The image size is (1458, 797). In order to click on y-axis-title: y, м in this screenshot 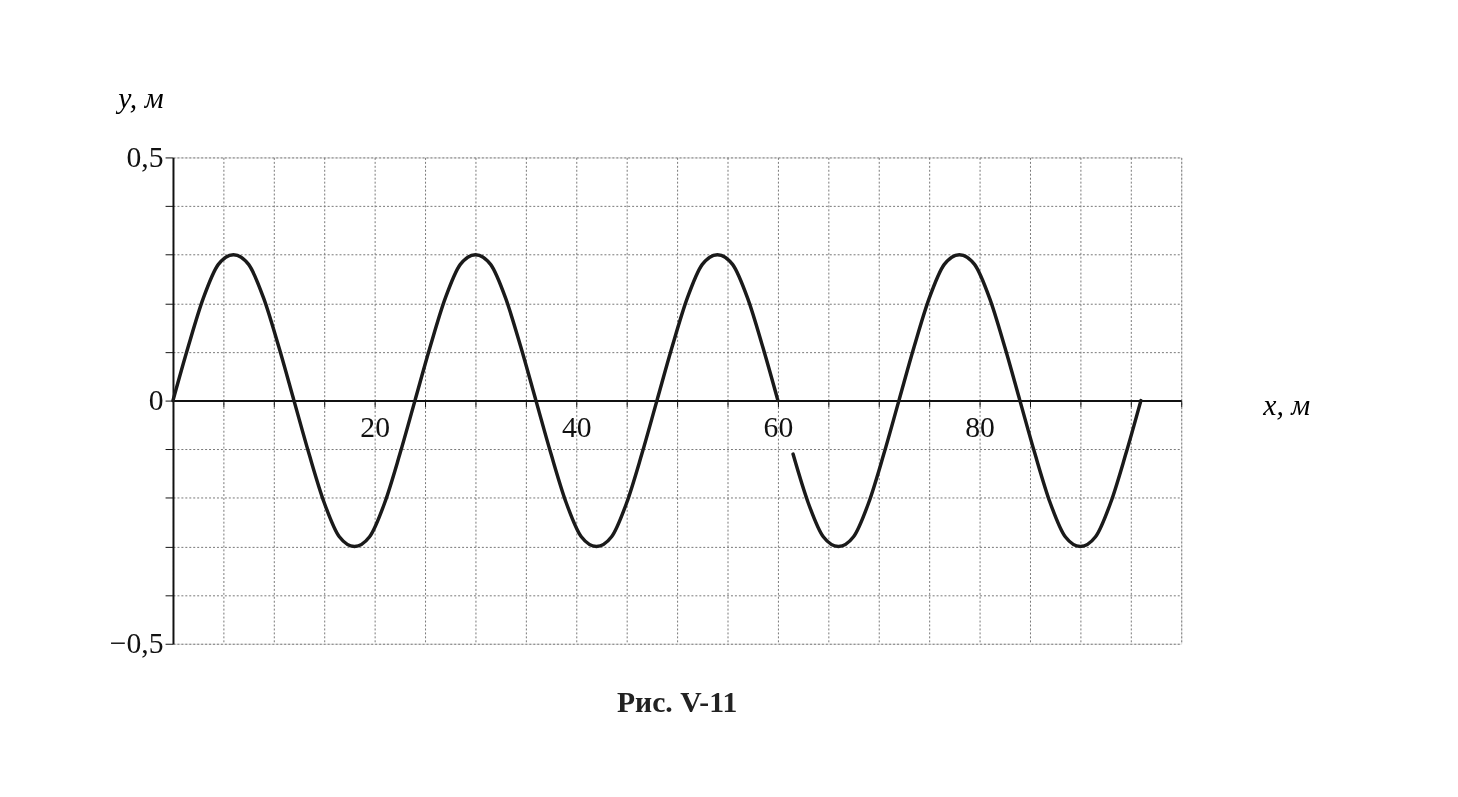, I will do `click(139, 97)`.